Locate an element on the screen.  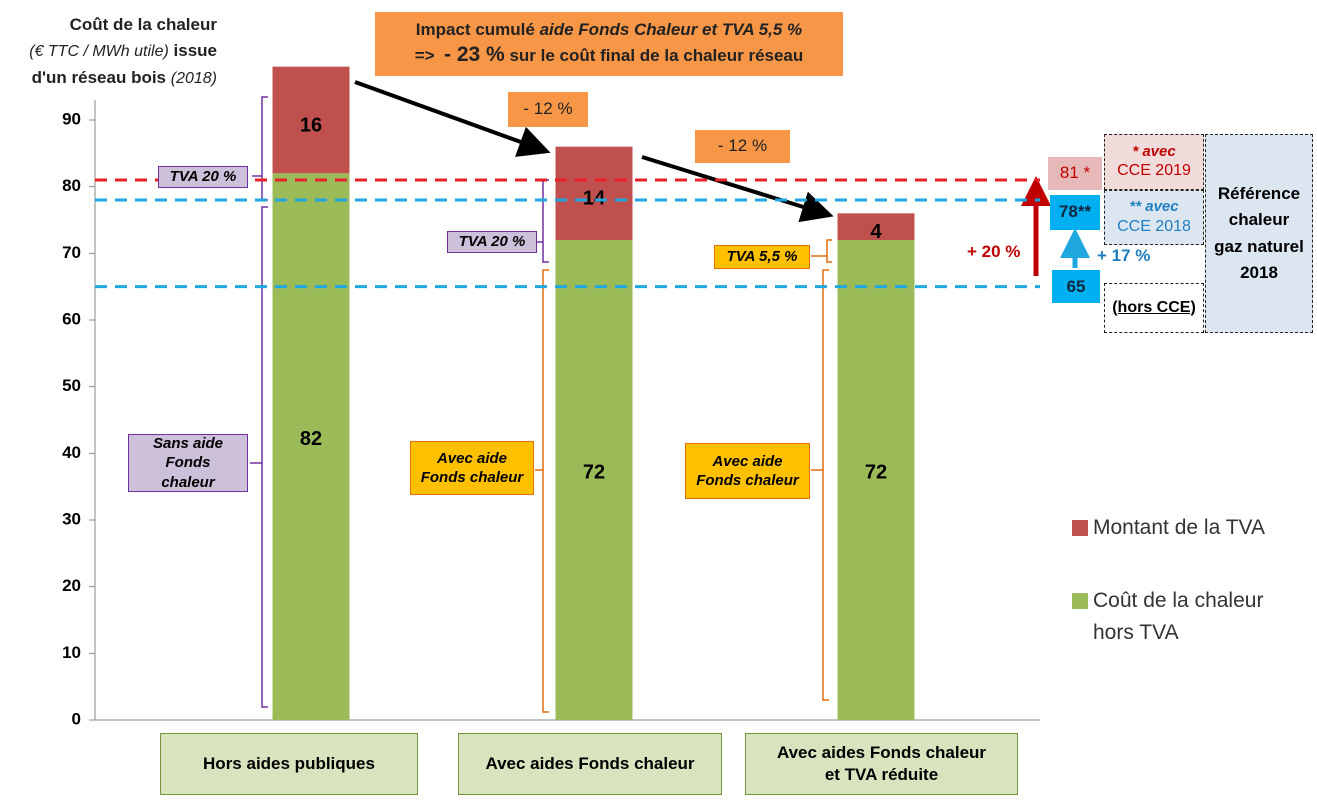
title-part: (2018) is located at coordinates (193, 78).